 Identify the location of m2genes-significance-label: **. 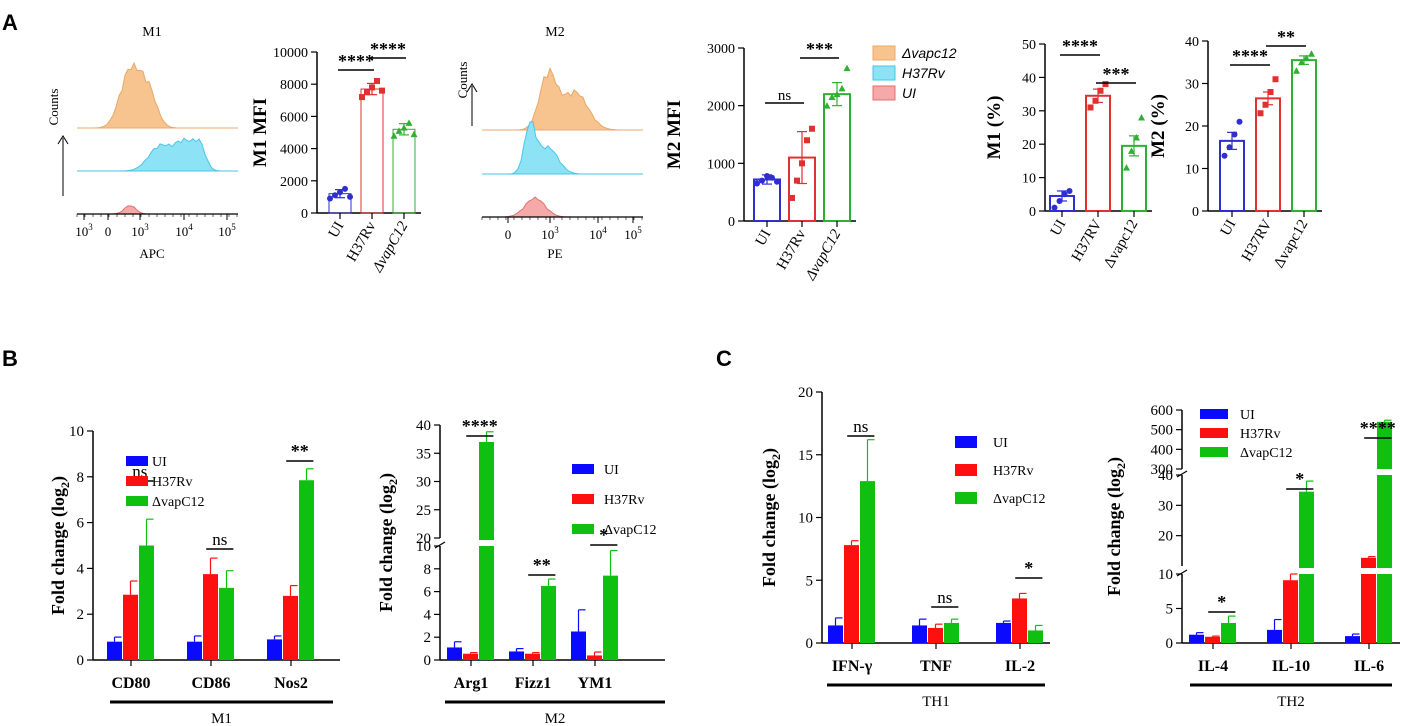
(542, 565).